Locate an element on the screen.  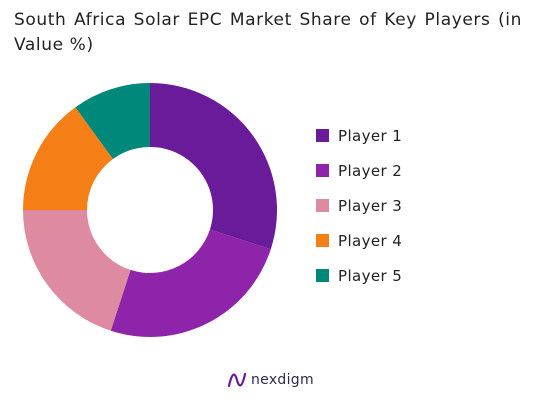
legend-label-5: Player 5 is located at coordinates (370, 275).